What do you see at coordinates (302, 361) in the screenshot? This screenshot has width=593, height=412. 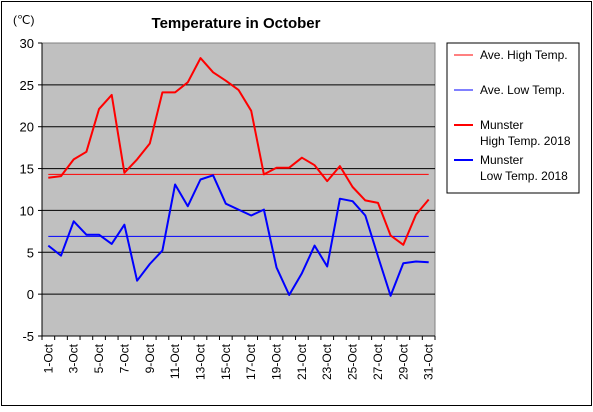 I see `x-tick-label: 21-Oct` at bounding box center [302, 361].